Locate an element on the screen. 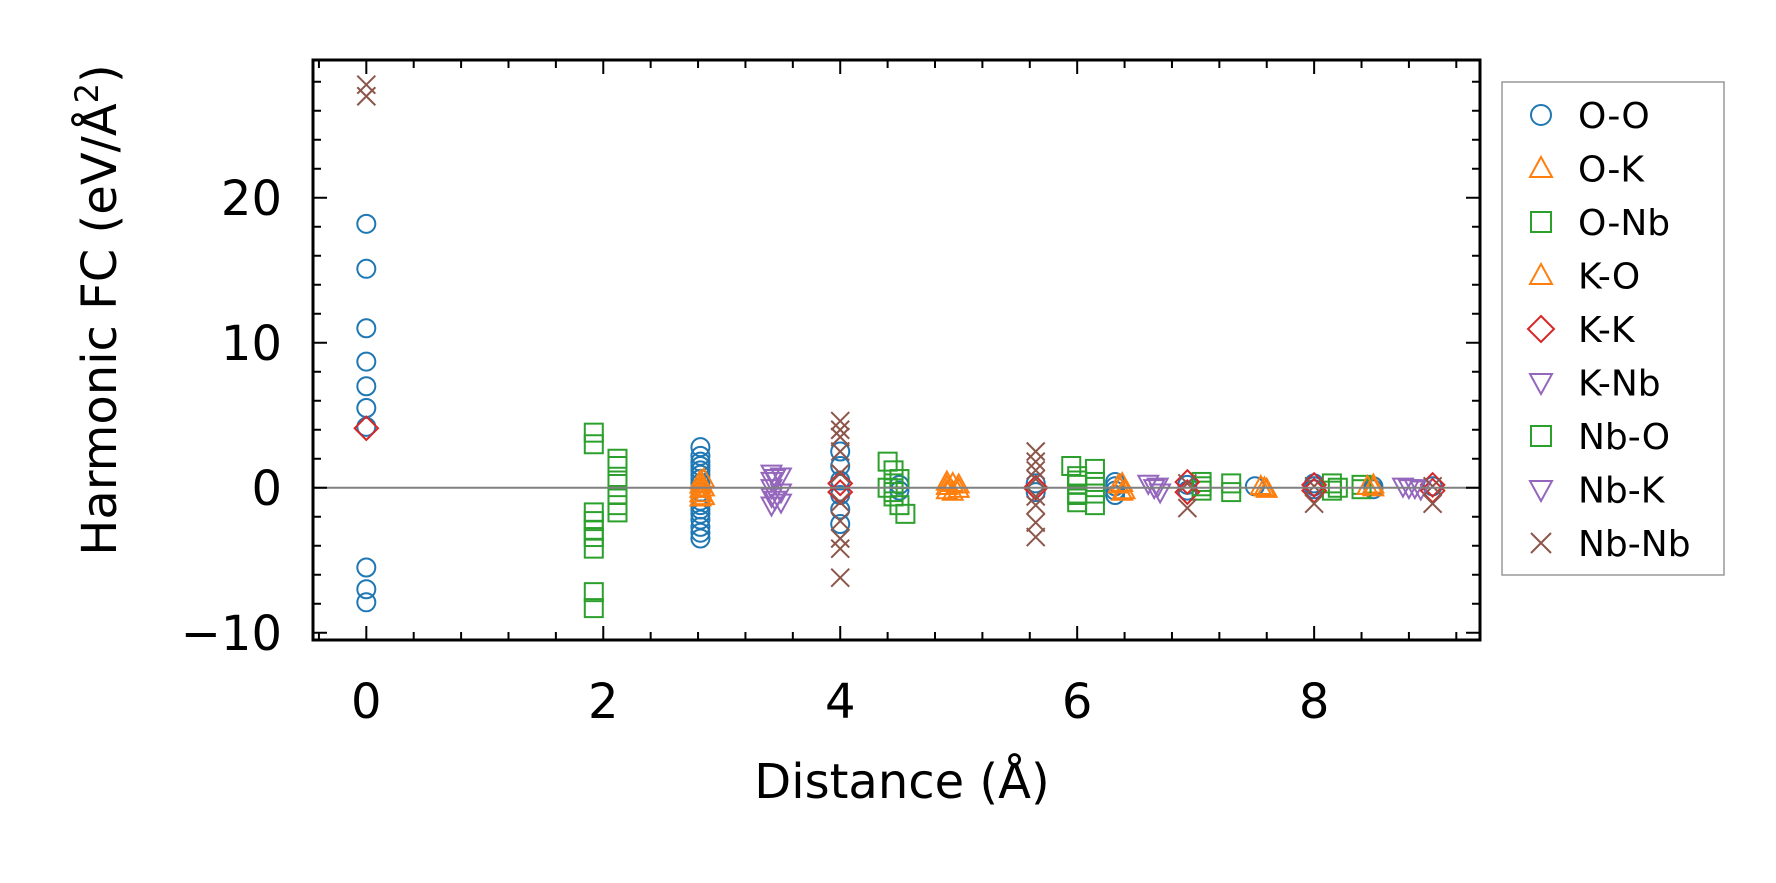 Image resolution: width=1776 pixels, height=883 pixels. legend-label-nb-nb: Nb-Nb is located at coordinates (1634, 544).